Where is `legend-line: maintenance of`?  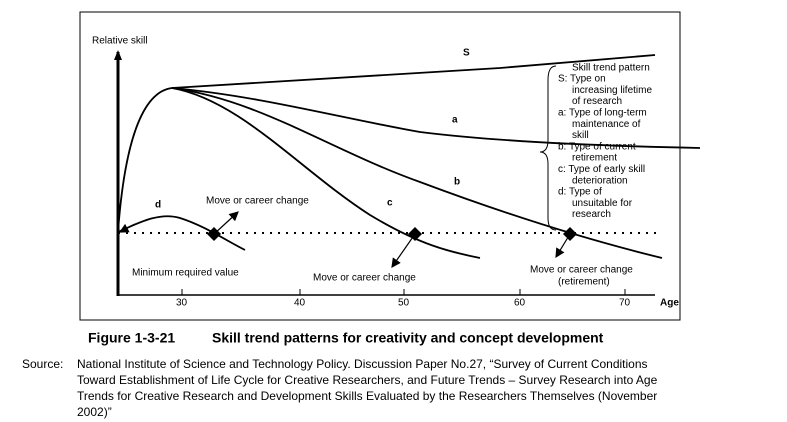
legend-line: maintenance of is located at coordinates (606, 124).